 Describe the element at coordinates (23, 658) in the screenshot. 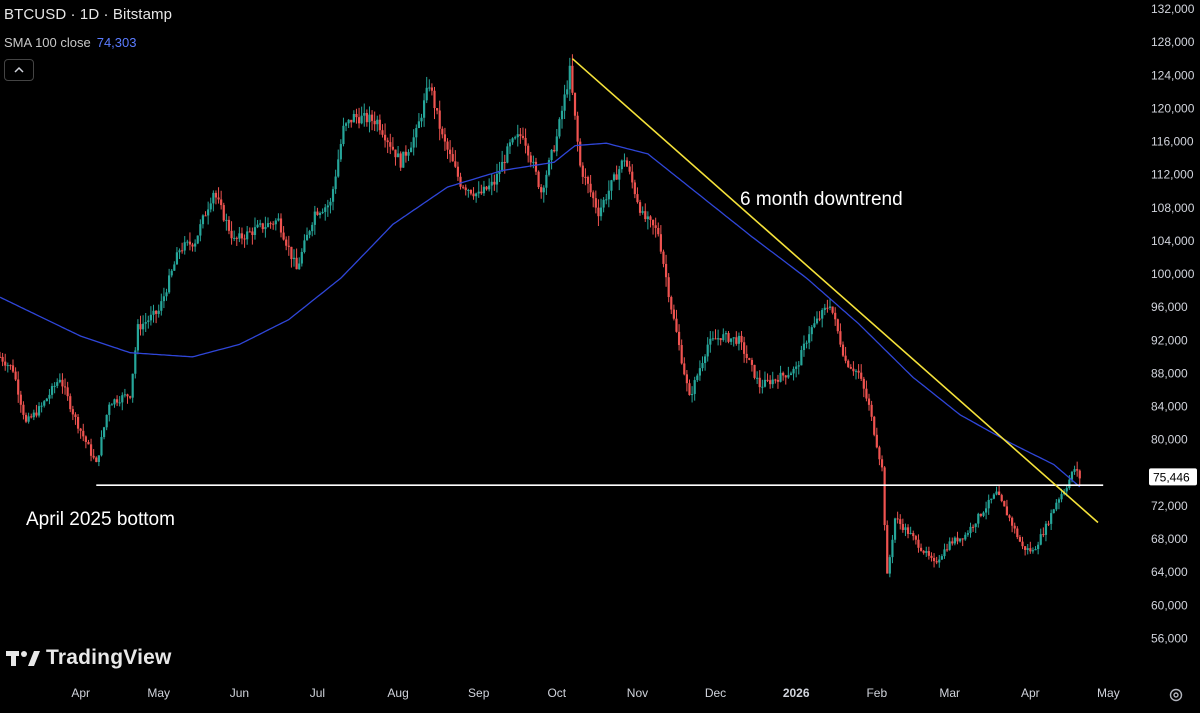

I see `tradingview-logo-icon` at that location.